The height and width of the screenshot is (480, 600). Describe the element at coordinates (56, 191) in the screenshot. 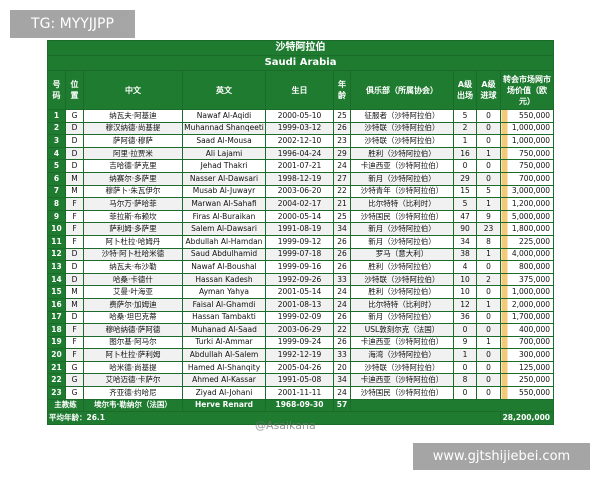

I see `cell: 7` at that location.